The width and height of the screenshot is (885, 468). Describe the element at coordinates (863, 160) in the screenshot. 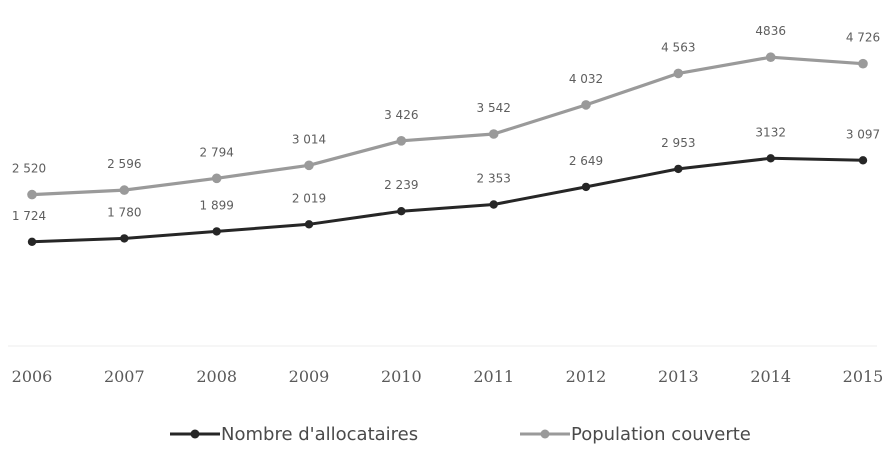

I see `data-point-nombre-d-allocataires-2015` at that location.